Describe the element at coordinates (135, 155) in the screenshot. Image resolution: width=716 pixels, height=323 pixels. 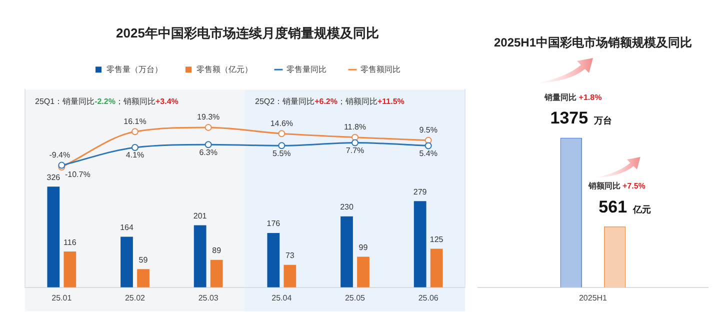
I see `data-label: 4.1%` at that location.